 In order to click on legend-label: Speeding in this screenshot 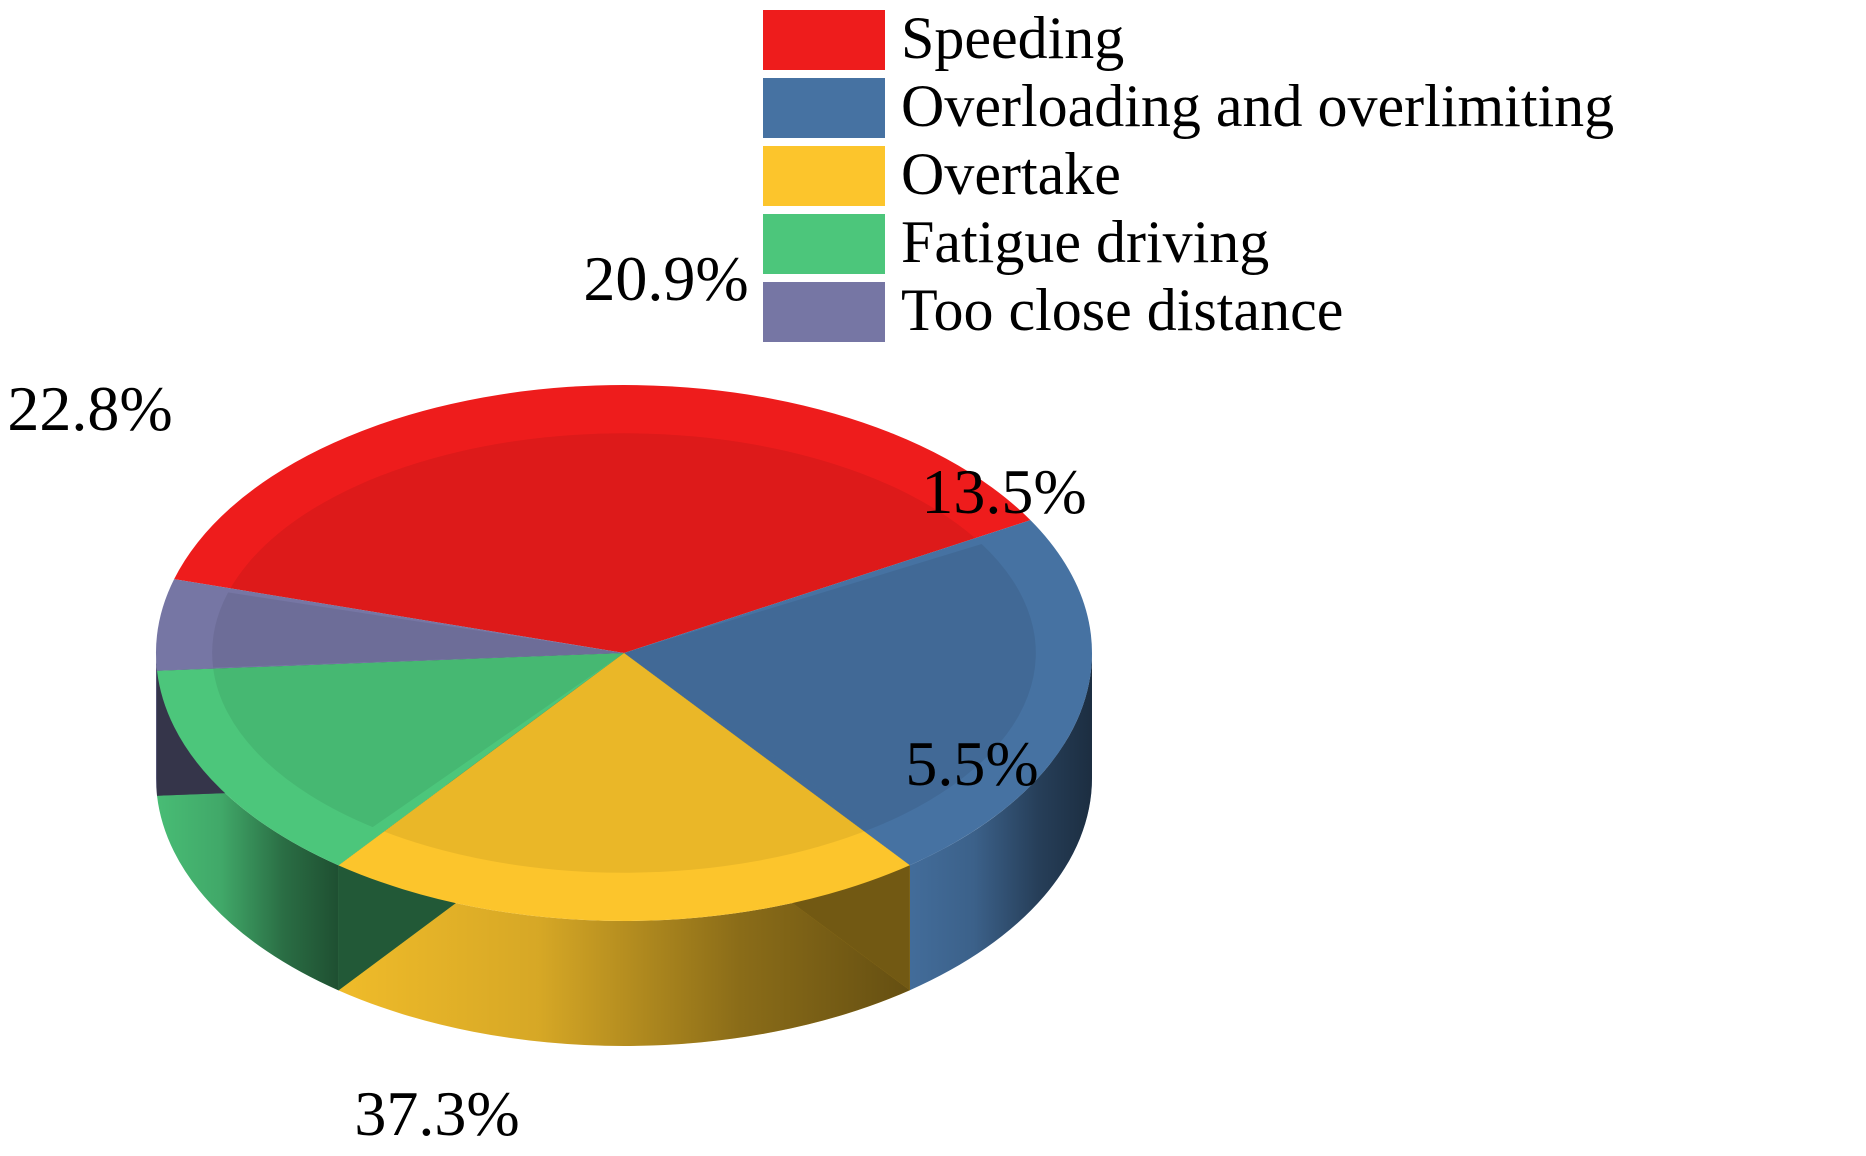, I will do `click(1012, 38)`.